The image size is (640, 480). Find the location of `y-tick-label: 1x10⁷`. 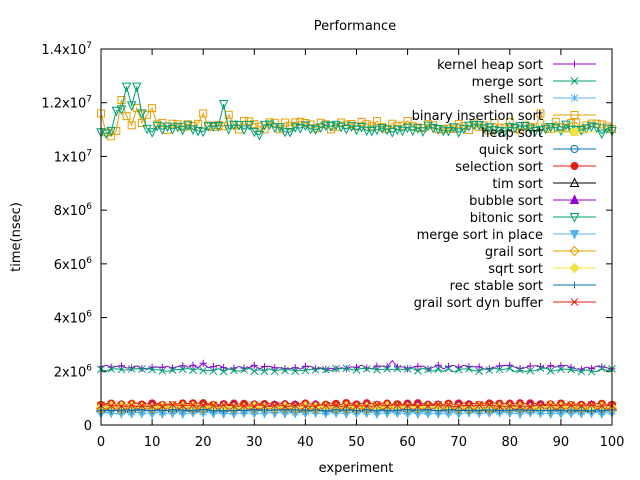

y-tick-label: 1x10⁷ is located at coordinates (73, 156).